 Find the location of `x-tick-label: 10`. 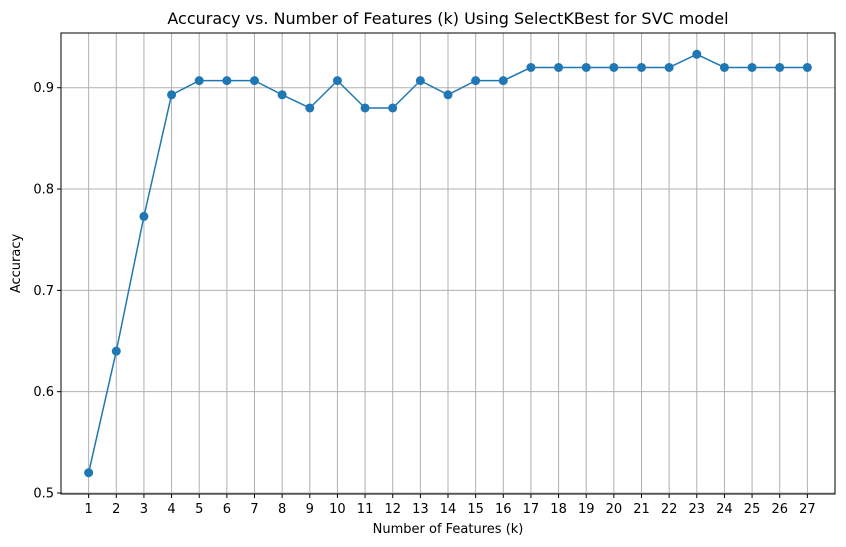

x-tick-label: 10 is located at coordinates (337, 509).